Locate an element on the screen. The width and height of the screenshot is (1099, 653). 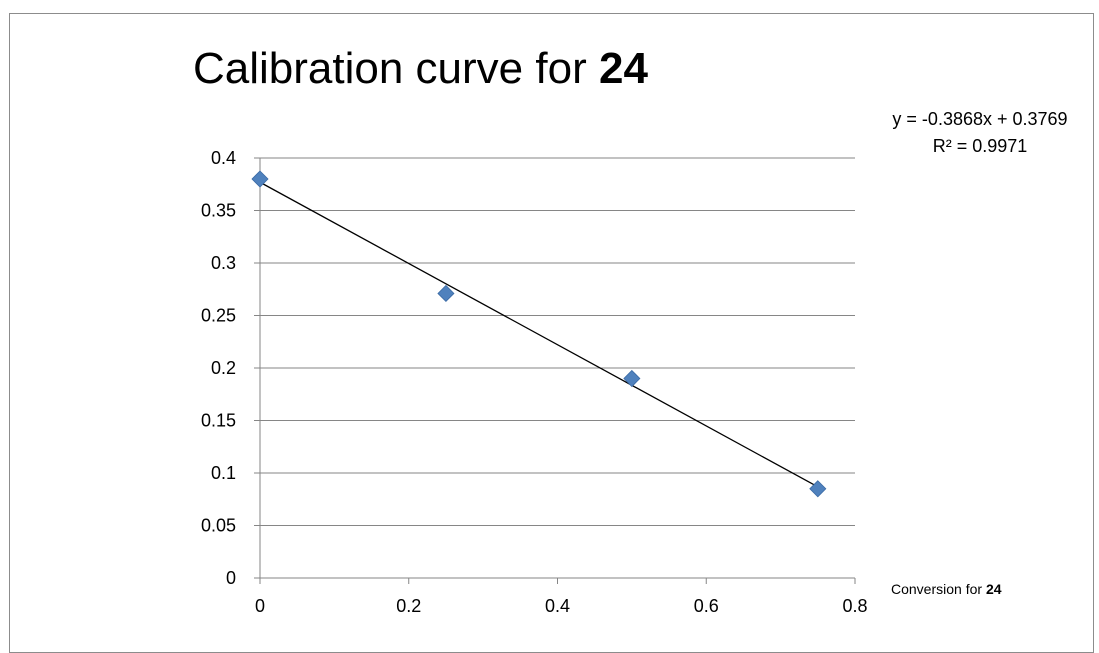
y-tick-label-2: 0.1 is located at coordinates (223, 473).